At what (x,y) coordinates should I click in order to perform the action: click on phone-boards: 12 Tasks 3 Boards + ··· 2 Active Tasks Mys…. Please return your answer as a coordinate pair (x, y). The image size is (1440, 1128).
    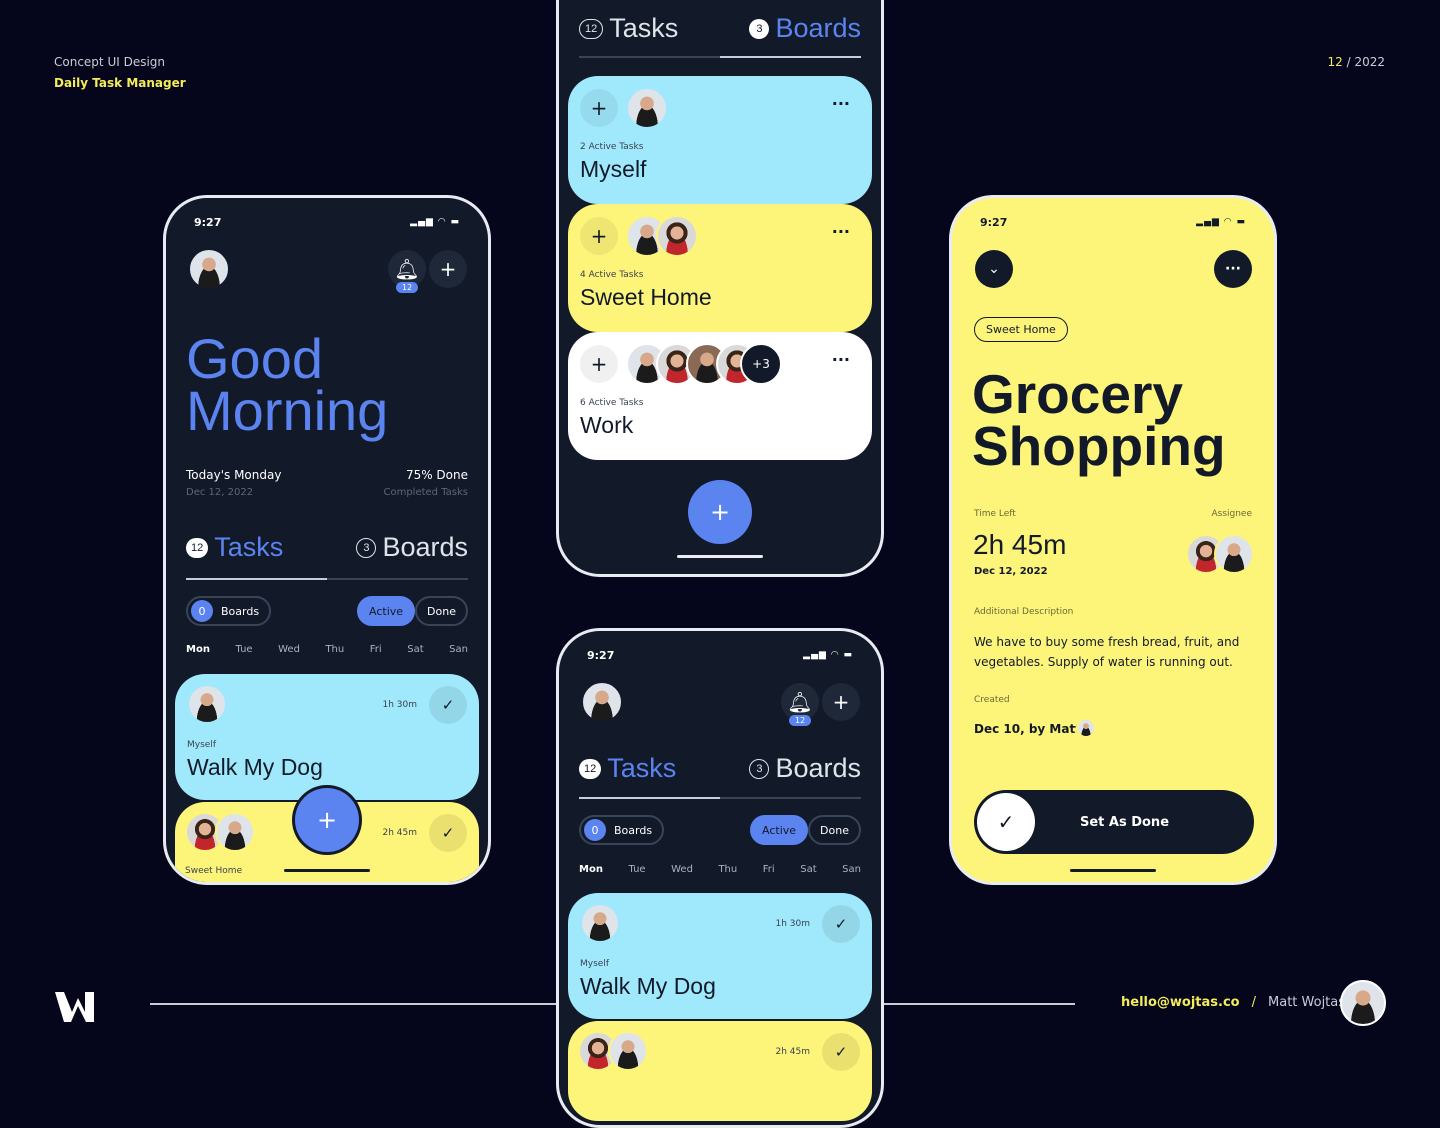
    Looking at the image, I should click on (720, 288).